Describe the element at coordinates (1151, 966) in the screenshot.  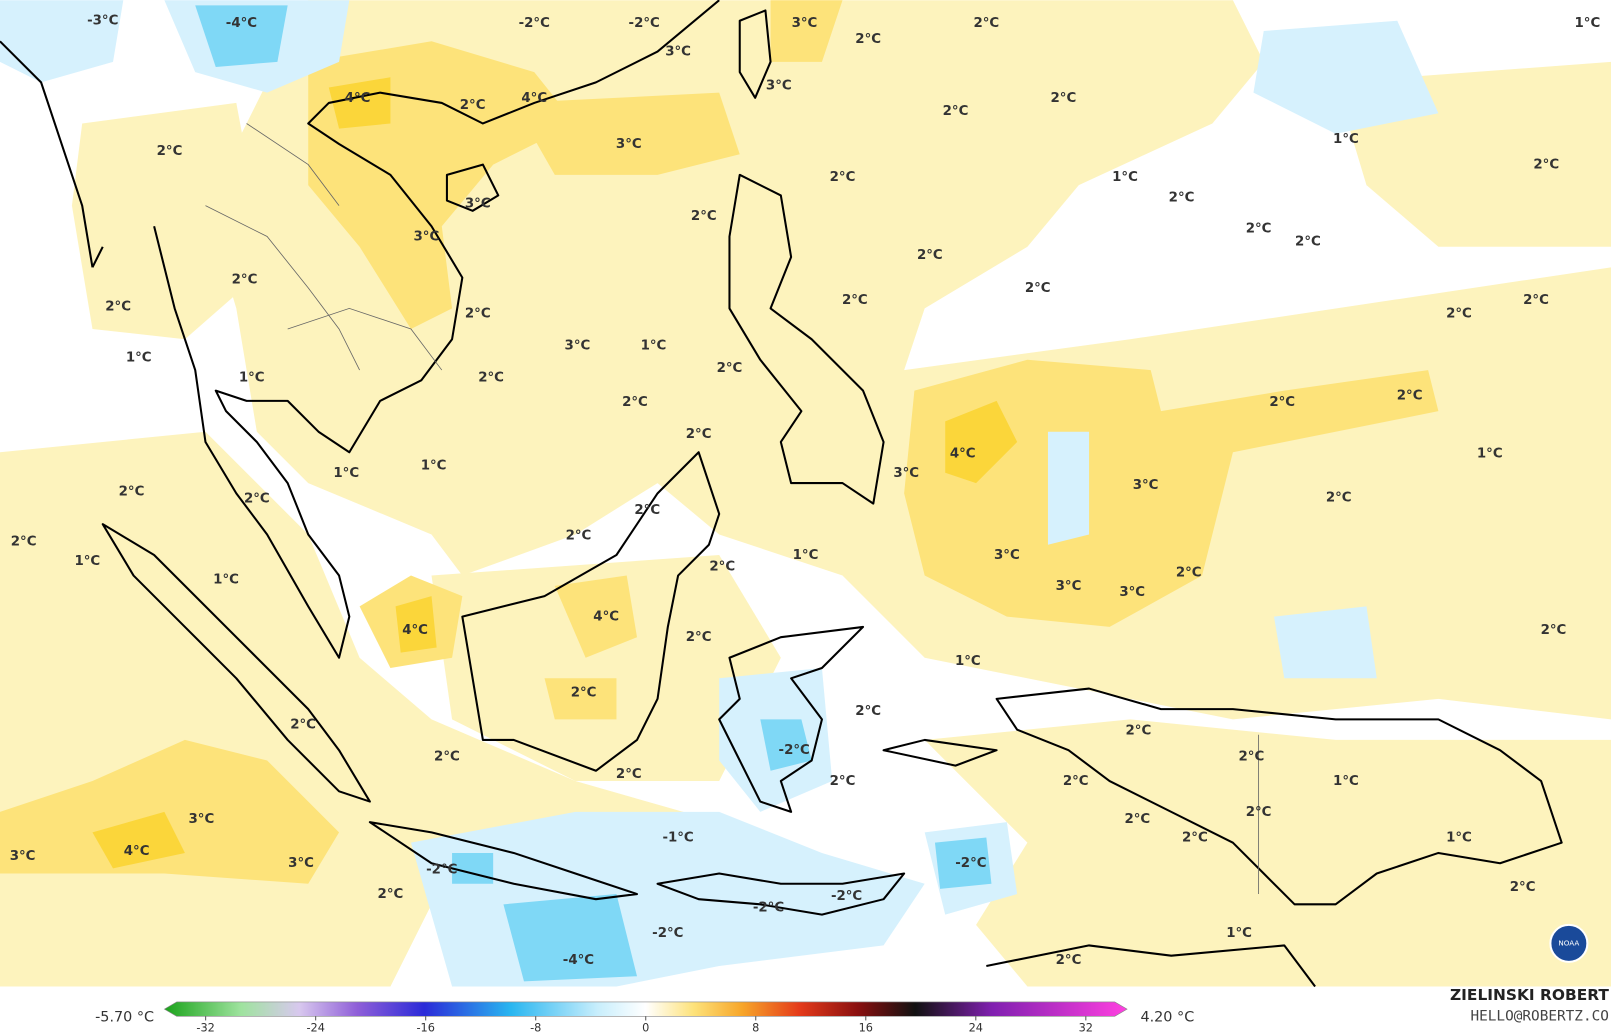
I see `australia` at that location.